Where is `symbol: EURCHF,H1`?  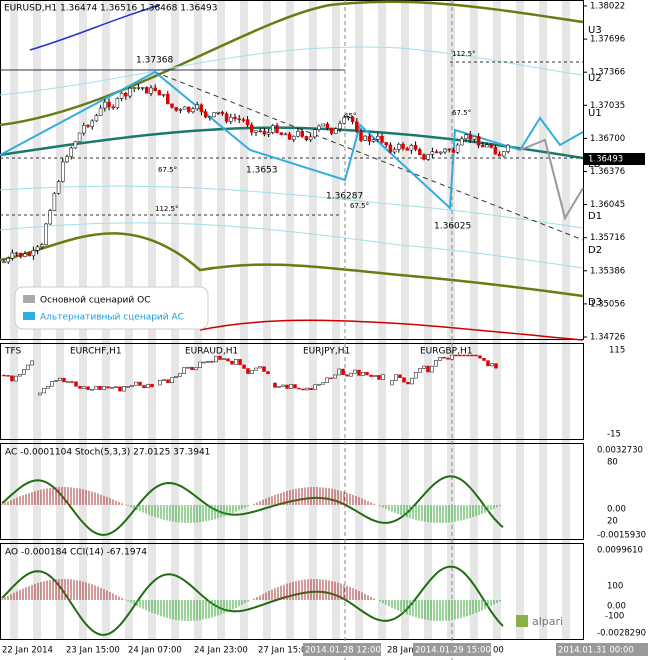
symbol: EURCHF,H1 is located at coordinates (96, 352).